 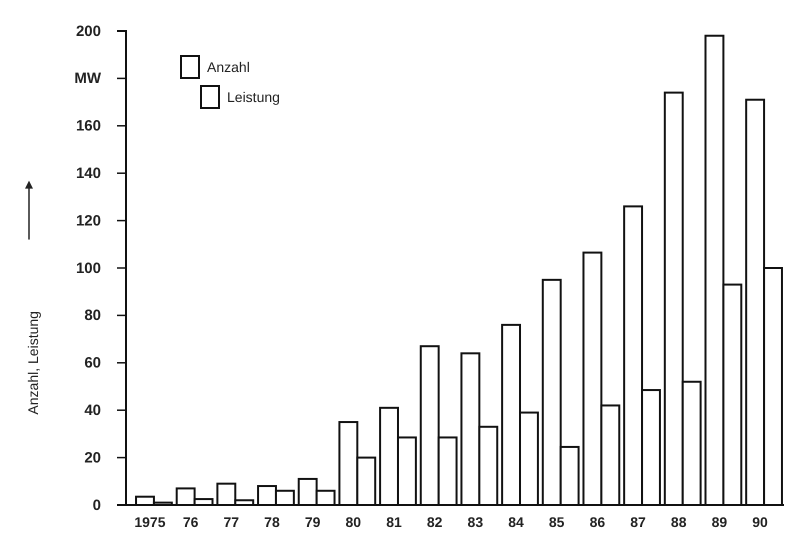 What do you see at coordinates (720, 522) in the screenshot?
I see `x-tick-label: 89` at bounding box center [720, 522].